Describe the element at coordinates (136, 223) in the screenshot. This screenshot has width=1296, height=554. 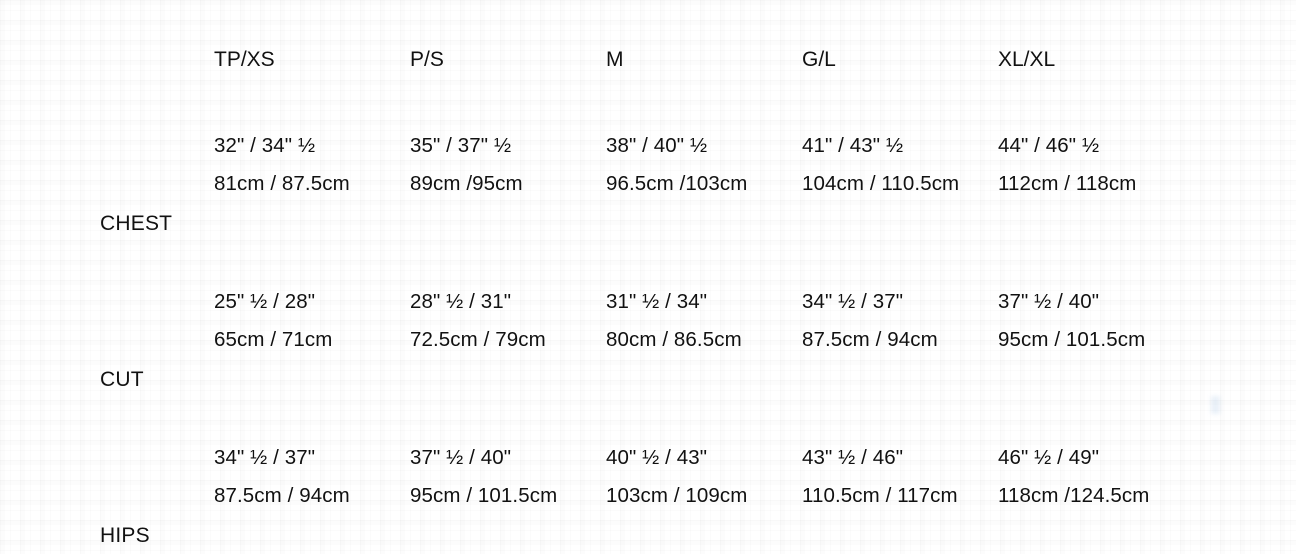
I see `row-label-chest: CHEST` at that location.